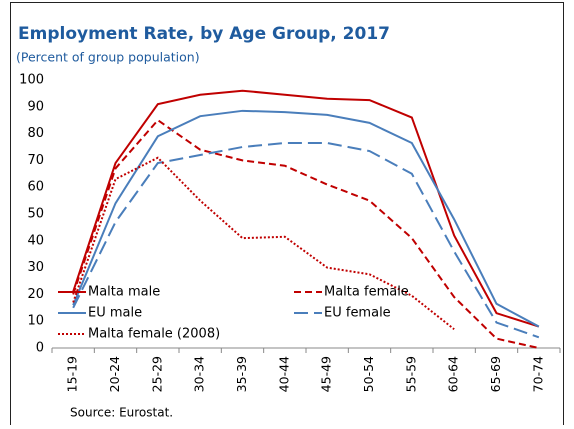 The image size is (574, 429). Describe the element at coordinates (35, 240) in the screenshot. I see `y-tick-label: 40` at that location.